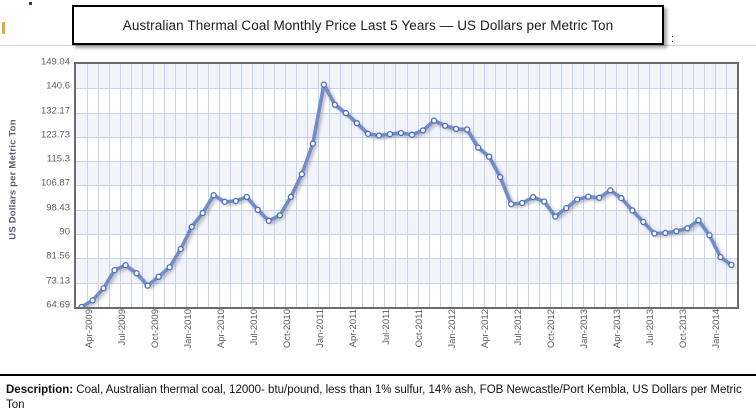 Image resolution: width=756 pixels, height=420 pixels. What do you see at coordinates (58, 281) in the screenshot?
I see `y-axis-tick: 73.13` at bounding box center [58, 281].